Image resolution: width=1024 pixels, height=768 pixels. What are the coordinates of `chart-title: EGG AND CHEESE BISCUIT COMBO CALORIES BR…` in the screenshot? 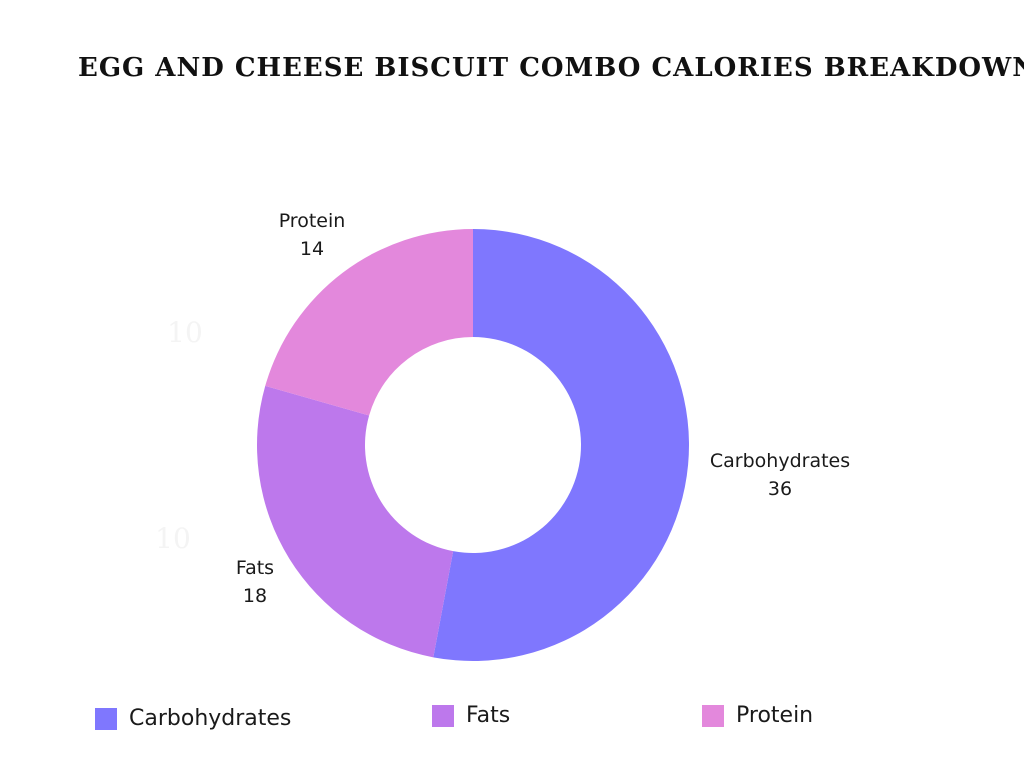 It's located at (551, 68).